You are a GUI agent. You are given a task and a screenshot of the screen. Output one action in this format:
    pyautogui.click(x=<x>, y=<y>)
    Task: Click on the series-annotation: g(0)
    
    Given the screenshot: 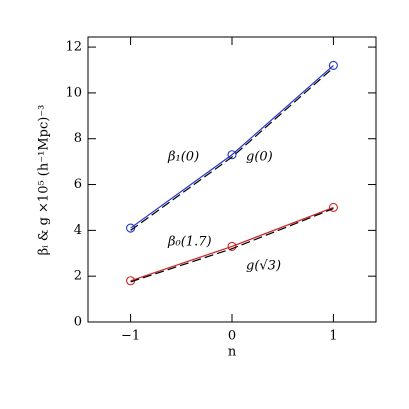 What is the action you would take?
    pyautogui.click(x=259, y=157)
    